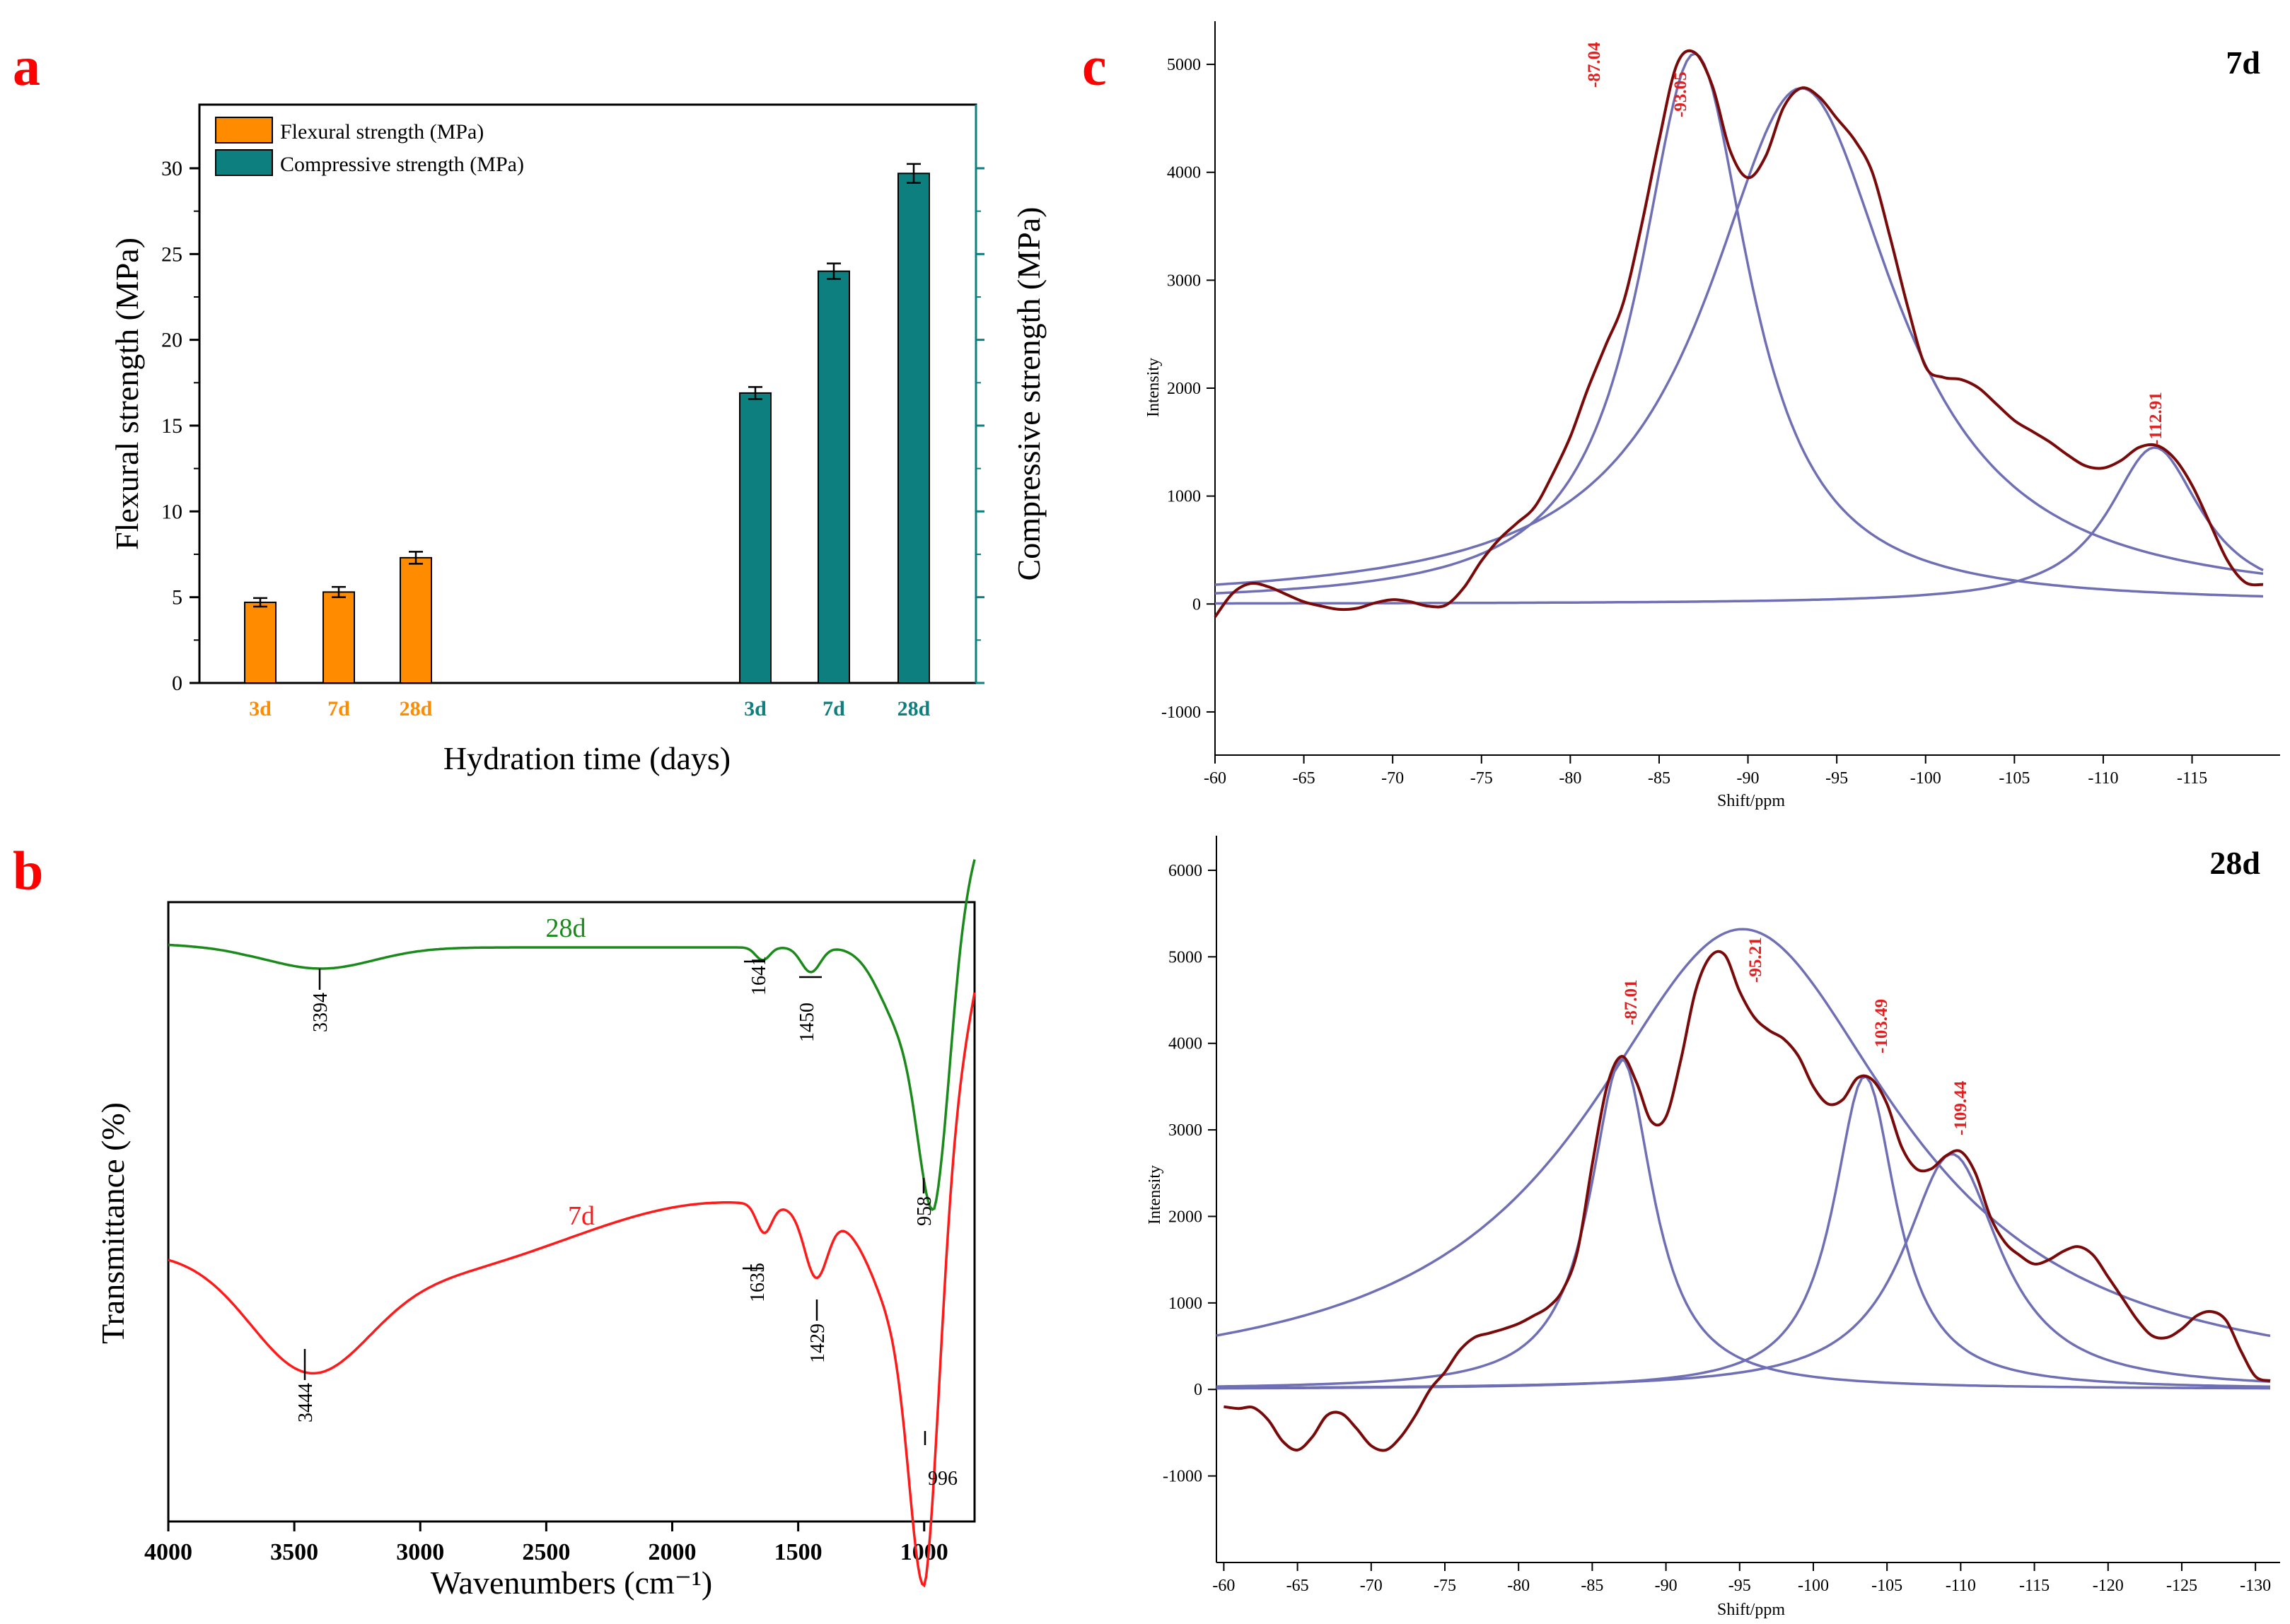 This screenshot has height=1624, width=2290. I want to click on panel-letter-c: c, so click(1094, 66).